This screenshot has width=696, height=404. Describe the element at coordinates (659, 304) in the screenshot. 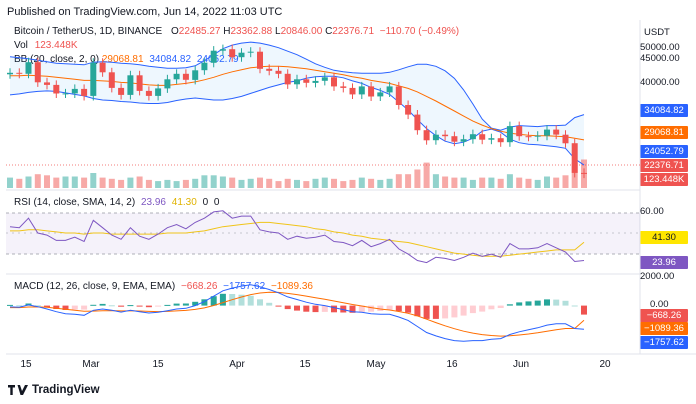

I see `macd-tick-0: 0.00` at that location.